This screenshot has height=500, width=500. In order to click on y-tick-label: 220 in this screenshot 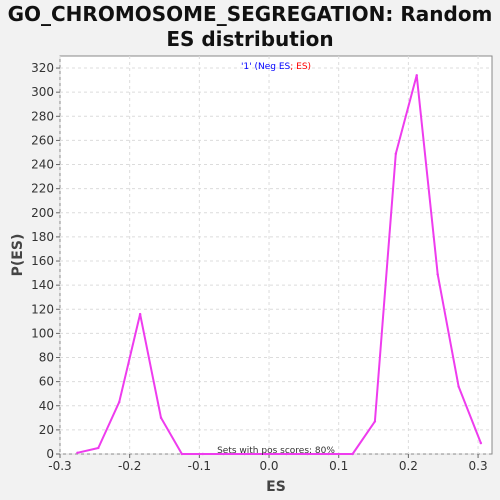, I will do `click(42, 189)`.